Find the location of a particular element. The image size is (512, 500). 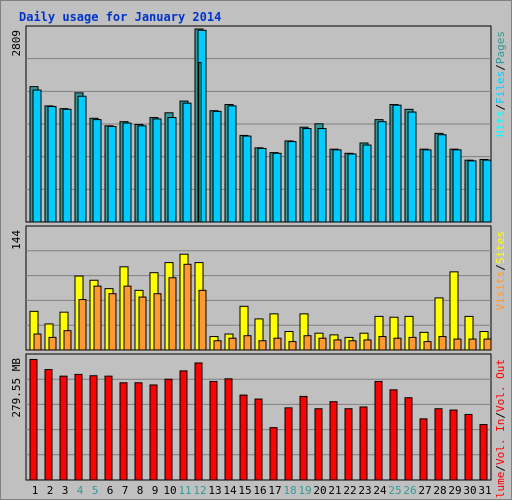

x-tick-day-17: 17 is located at coordinates (274, 490).